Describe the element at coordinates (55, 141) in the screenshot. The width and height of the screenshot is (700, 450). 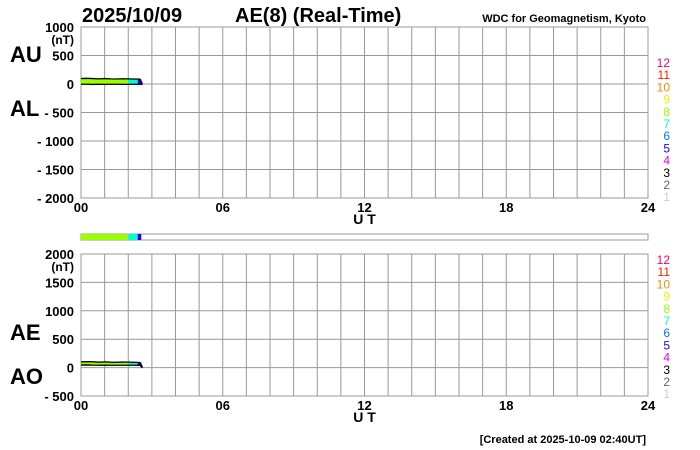
I see `y-tick-label: - 1000` at that location.